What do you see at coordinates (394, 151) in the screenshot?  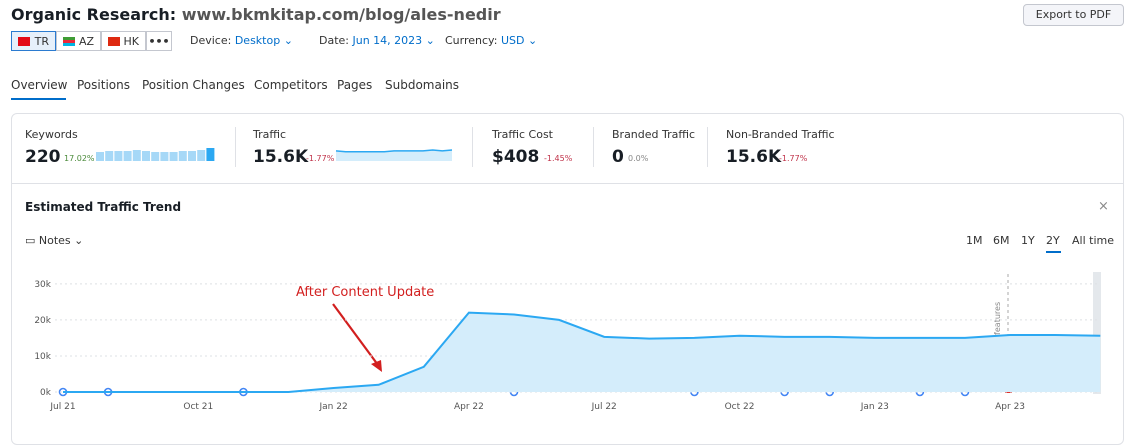 I see `spark-line` at bounding box center [394, 151].